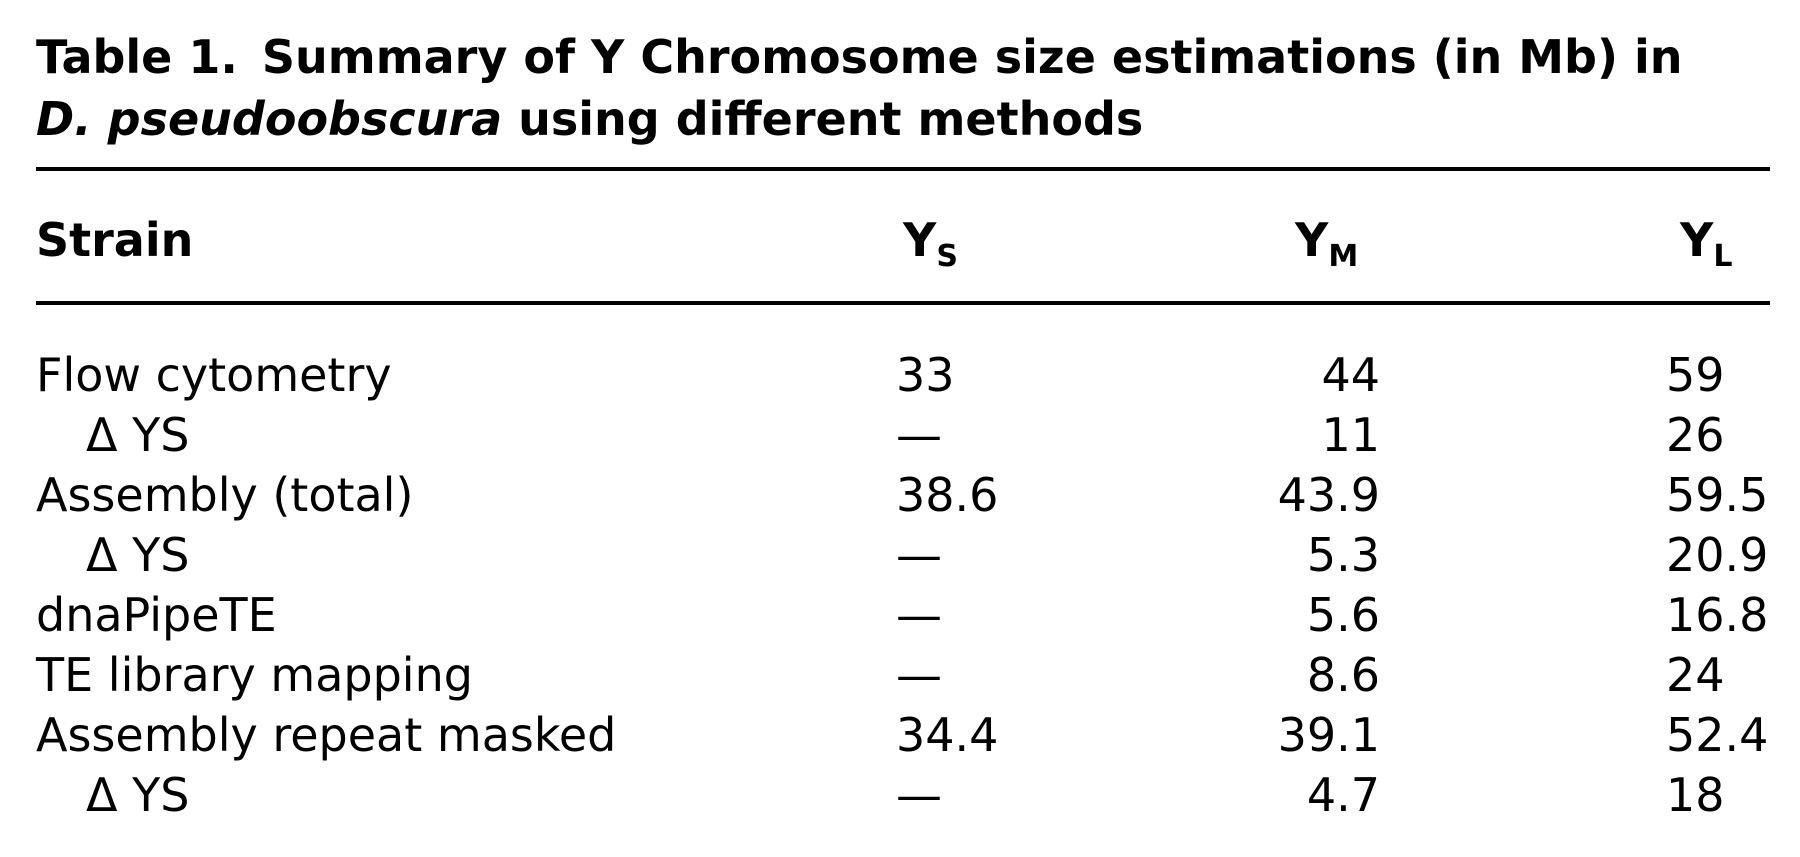 This screenshot has height=857, width=1800. I want to click on cell-ym: 11, so click(1350, 435).